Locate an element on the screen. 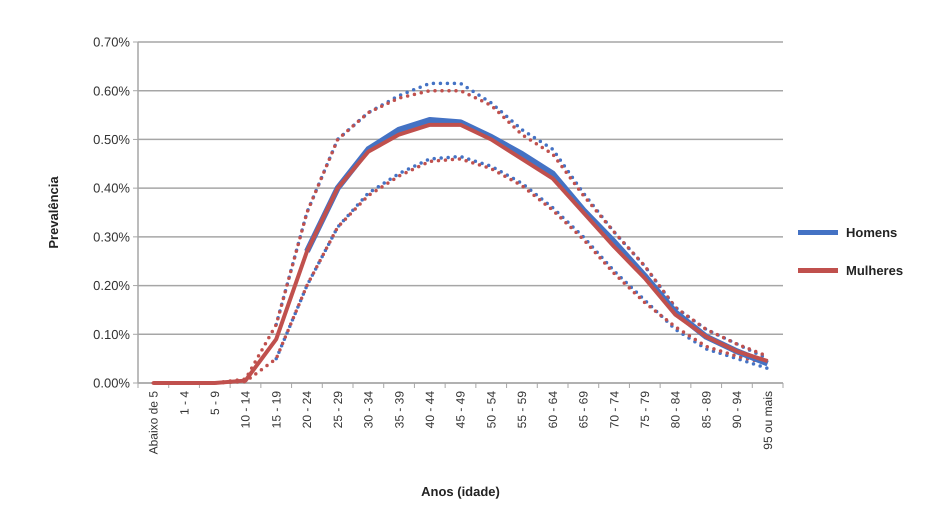 The width and height of the screenshot is (951, 517). x-tick-label: 85 - 89 is located at coordinates (706, 409).